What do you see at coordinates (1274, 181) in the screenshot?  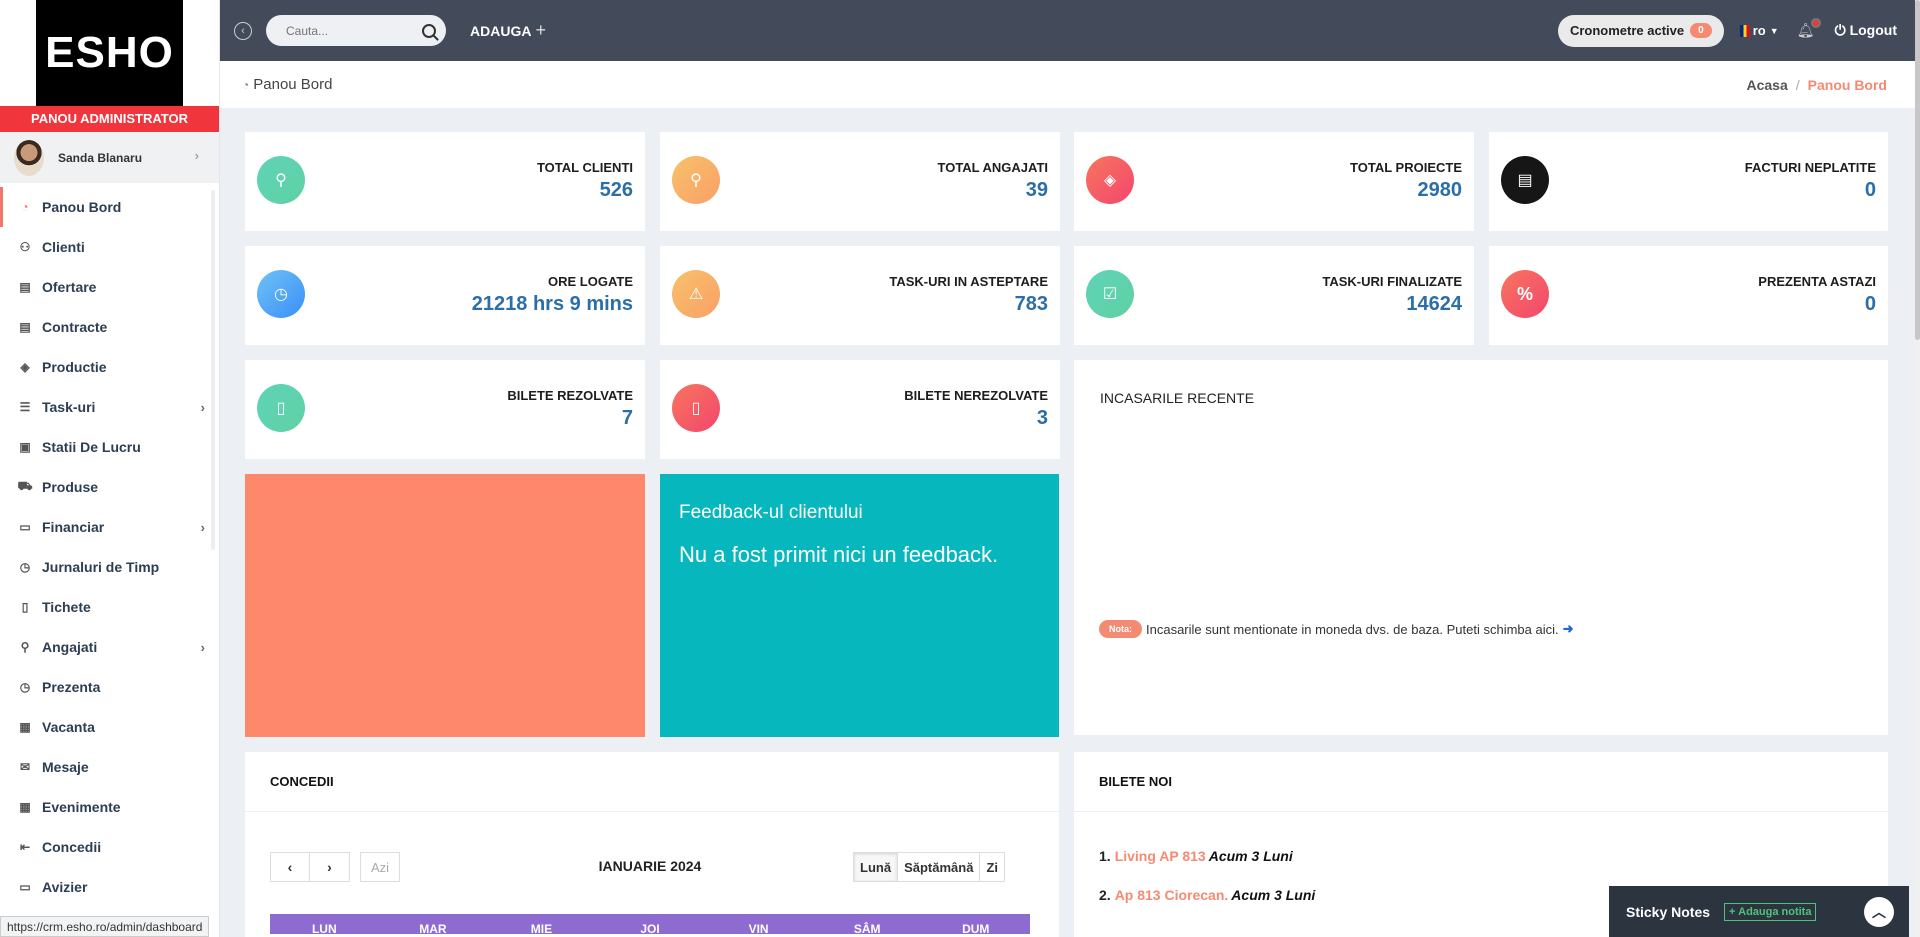 I see `stat-card: ◈ TOTAL PROIECTE 2980` at bounding box center [1274, 181].